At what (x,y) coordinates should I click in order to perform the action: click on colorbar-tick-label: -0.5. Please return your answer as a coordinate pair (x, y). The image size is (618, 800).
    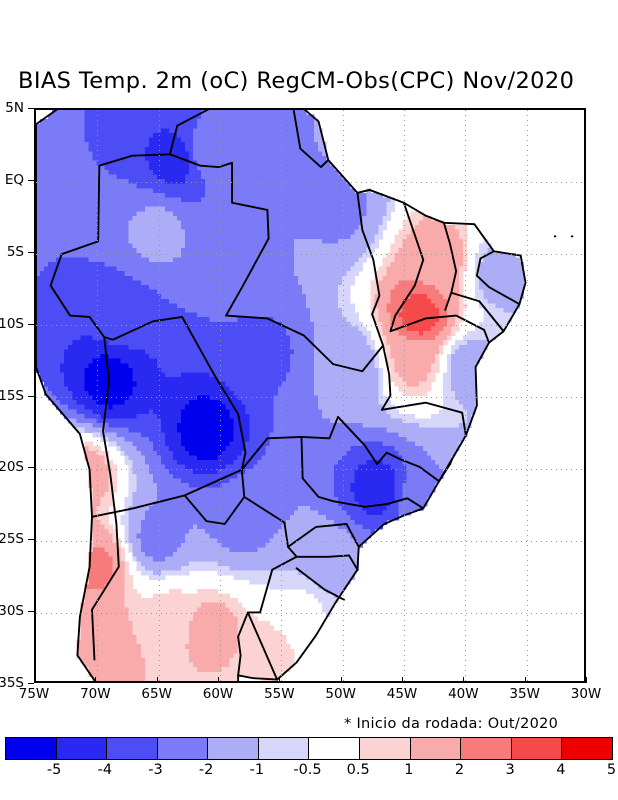
    Looking at the image, I should click on (307, 770).